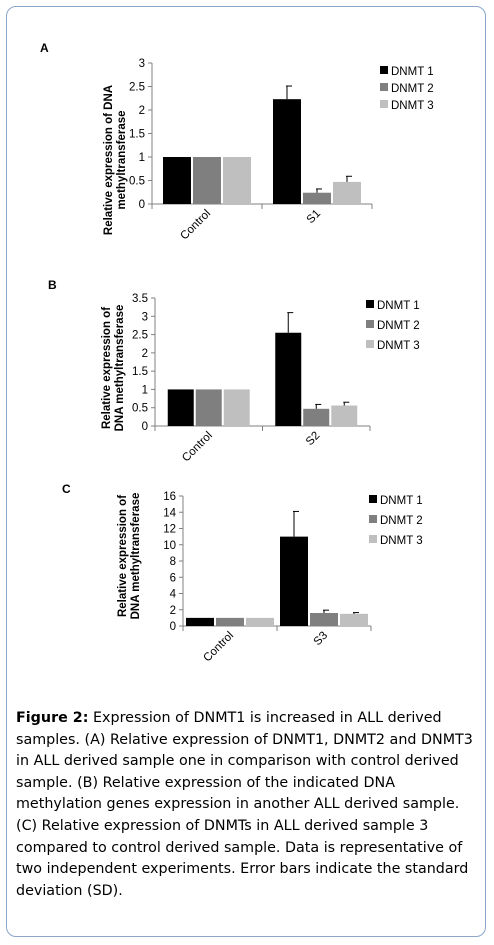 The height and width of the screenshot is (945, 494). What do you see at coordinates (52, 718) in the screenshot?
I see `caption-label: Figure 2:` at bounding box center [52, 718].